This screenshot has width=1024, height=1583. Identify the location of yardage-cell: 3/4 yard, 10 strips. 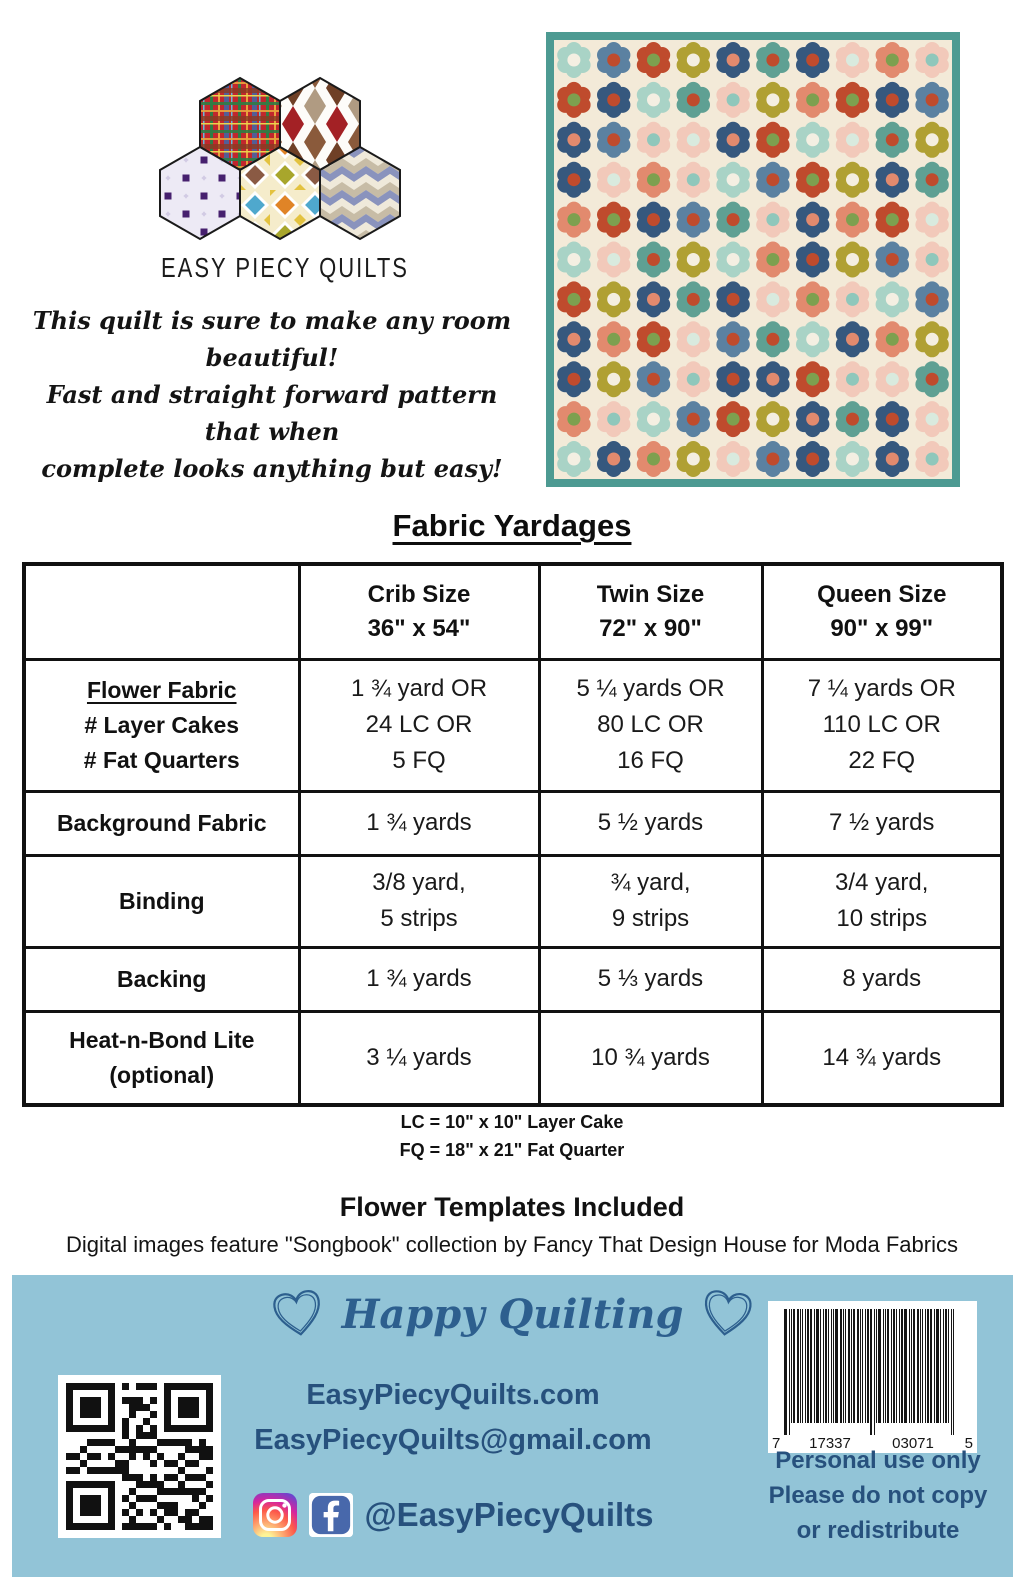
(882, 901).